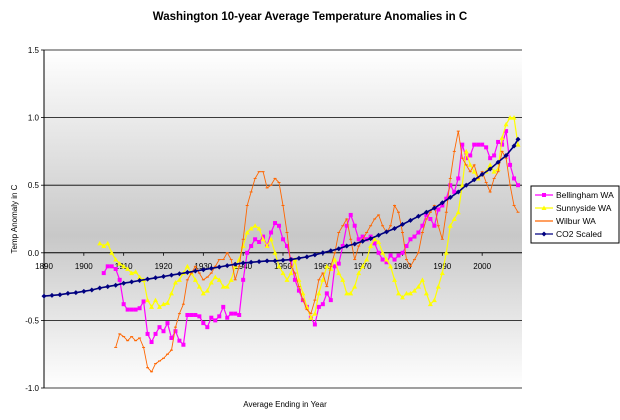  Describe the element at coordinates (44, 266) in the screenshot. I see `x-tick-label: 1890` at that location.